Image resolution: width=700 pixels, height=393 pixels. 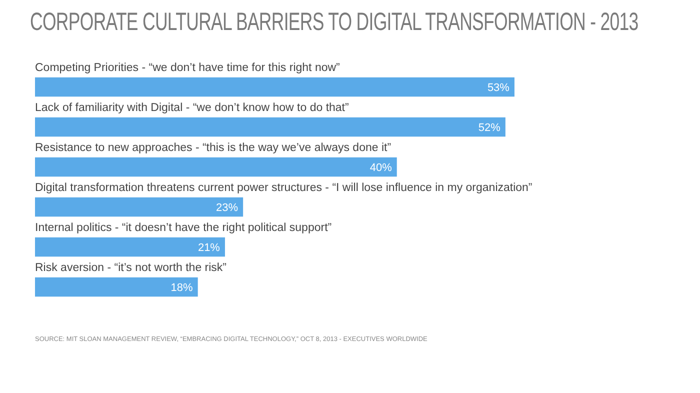 What do you see at coordinates (227, 208) in the screenshot?
I see `data-label: 23%` at bounding box center [227, 208].